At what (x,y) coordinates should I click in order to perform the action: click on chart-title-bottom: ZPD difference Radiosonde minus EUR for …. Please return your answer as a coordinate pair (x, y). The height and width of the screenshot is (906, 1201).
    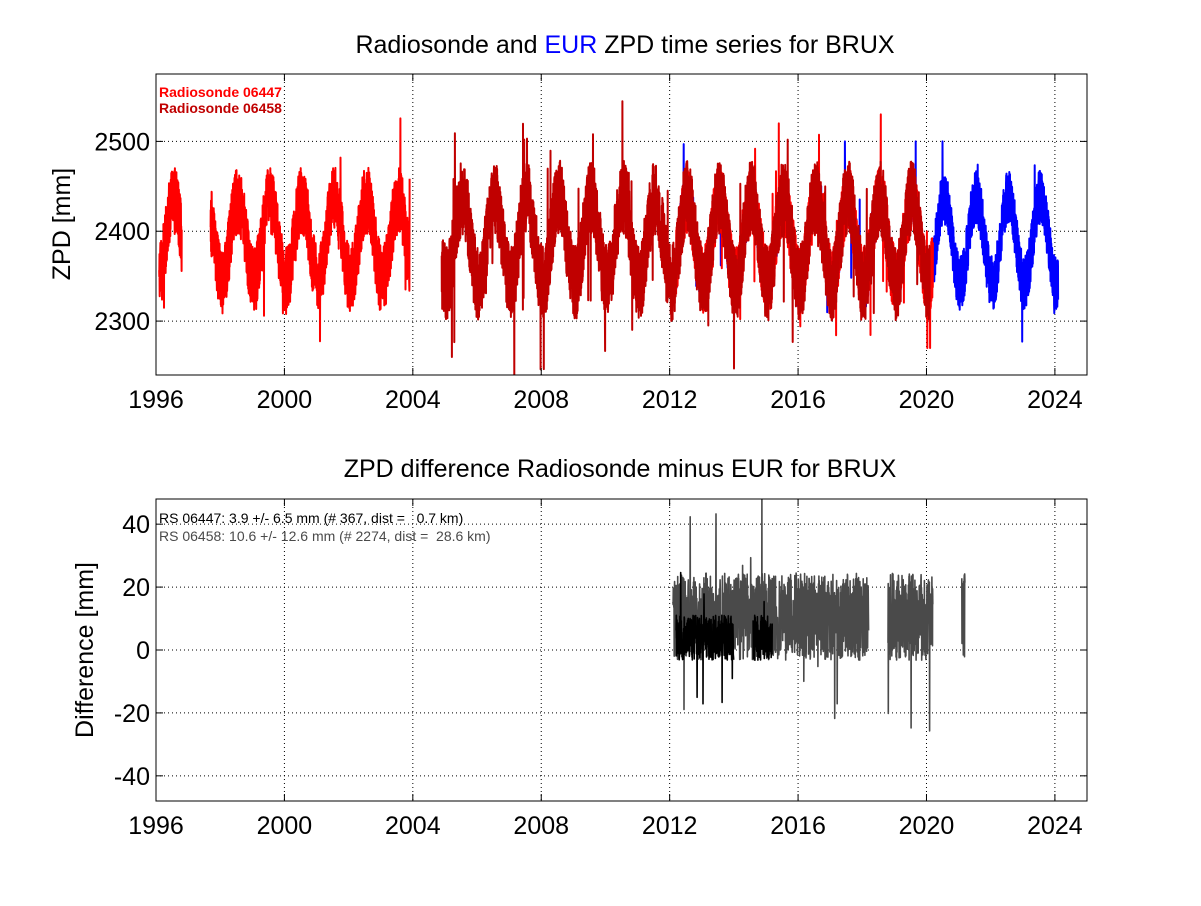
    Looking at the image, I should click on (620, 469).